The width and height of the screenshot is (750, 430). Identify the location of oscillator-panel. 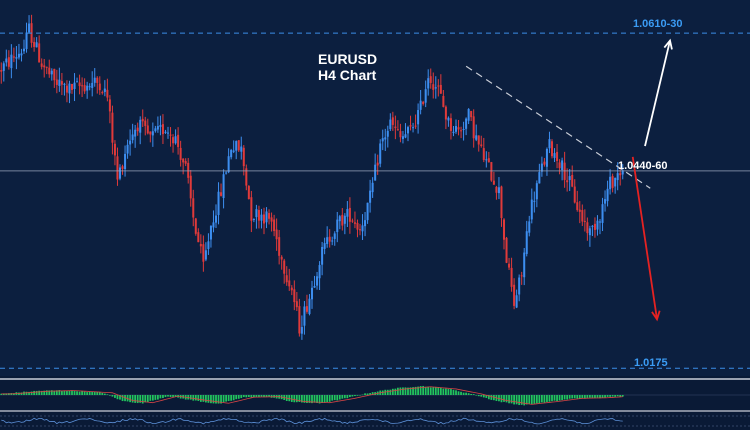
(375, 403).